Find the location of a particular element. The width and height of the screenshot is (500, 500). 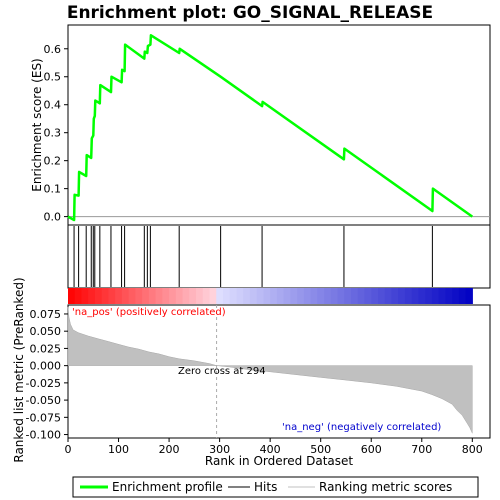

metric-y-tick-label: 0.050 is located at coordinates (46, 331).